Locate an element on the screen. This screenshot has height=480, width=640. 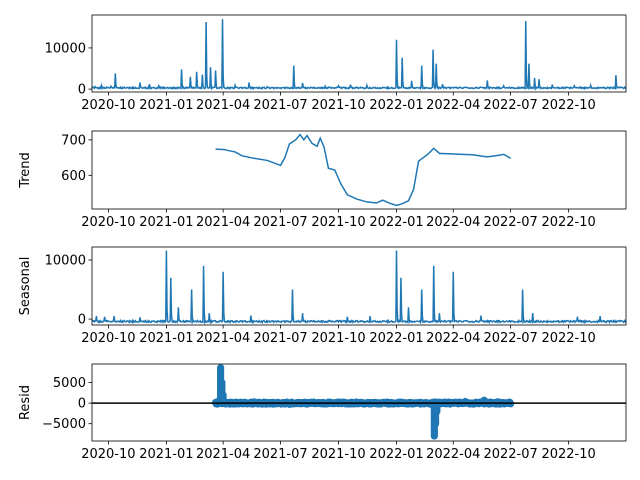
y-tick-label: −5000 is located at coordinates (64, 424).